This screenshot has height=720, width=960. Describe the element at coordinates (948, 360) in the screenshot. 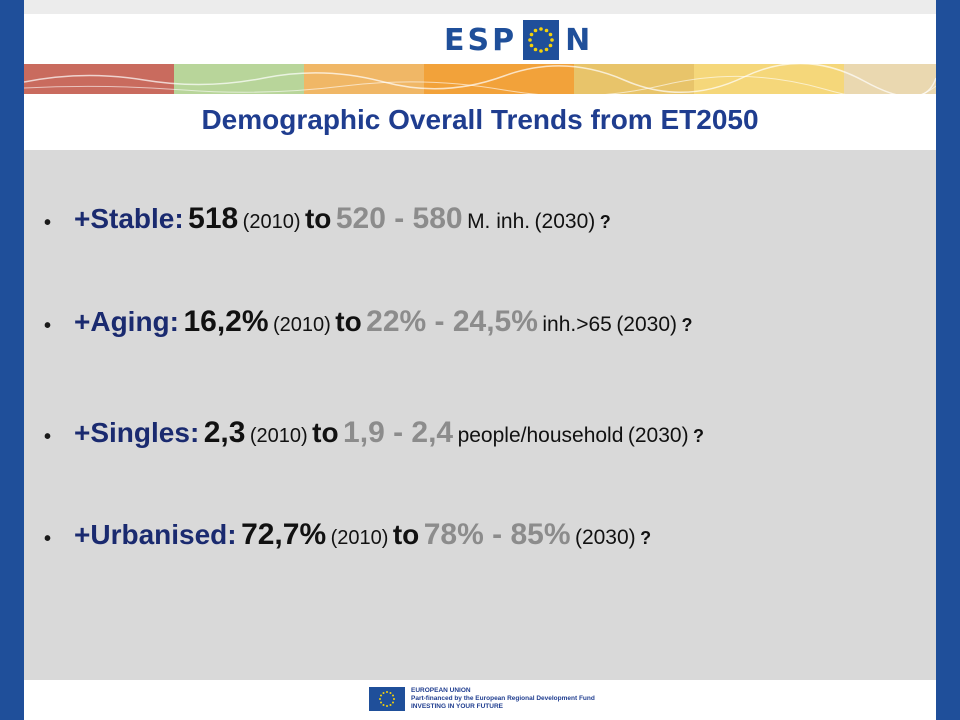

I see `right-side-bar` at that location.